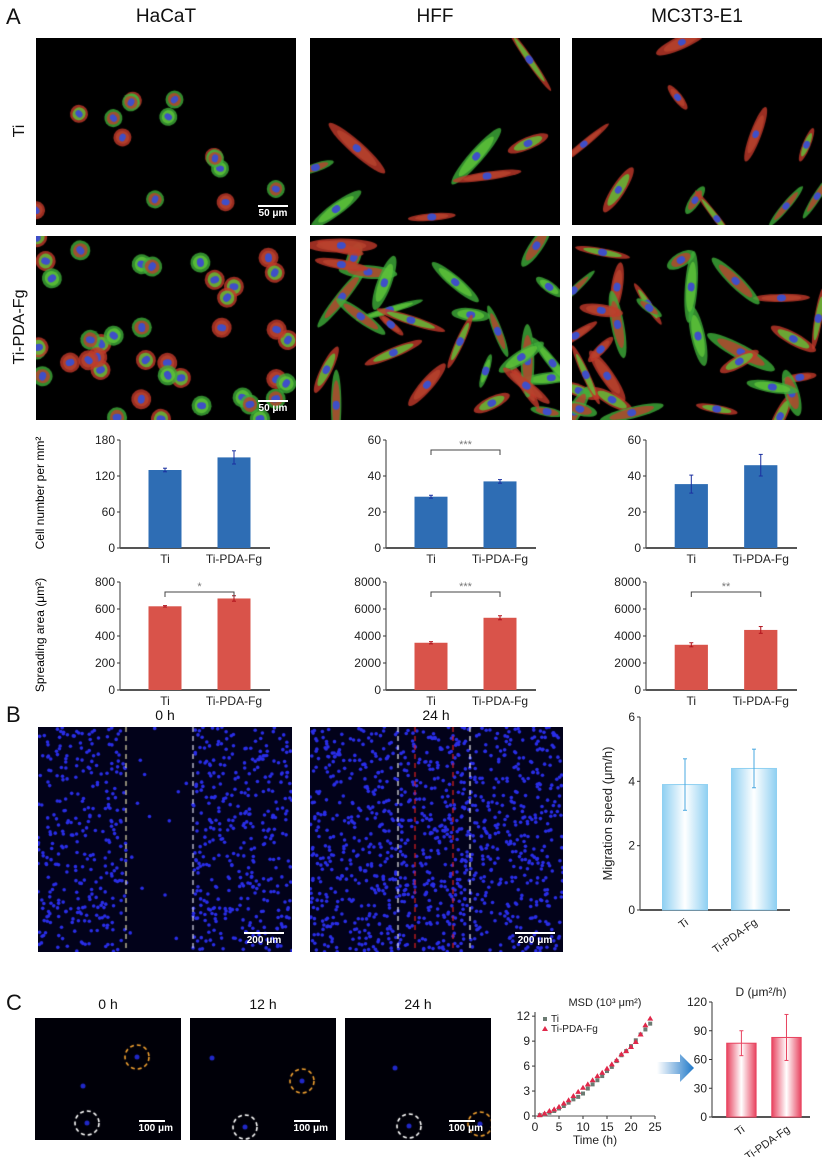  I want to click on y-tick-label: 120, so click(105, 476).